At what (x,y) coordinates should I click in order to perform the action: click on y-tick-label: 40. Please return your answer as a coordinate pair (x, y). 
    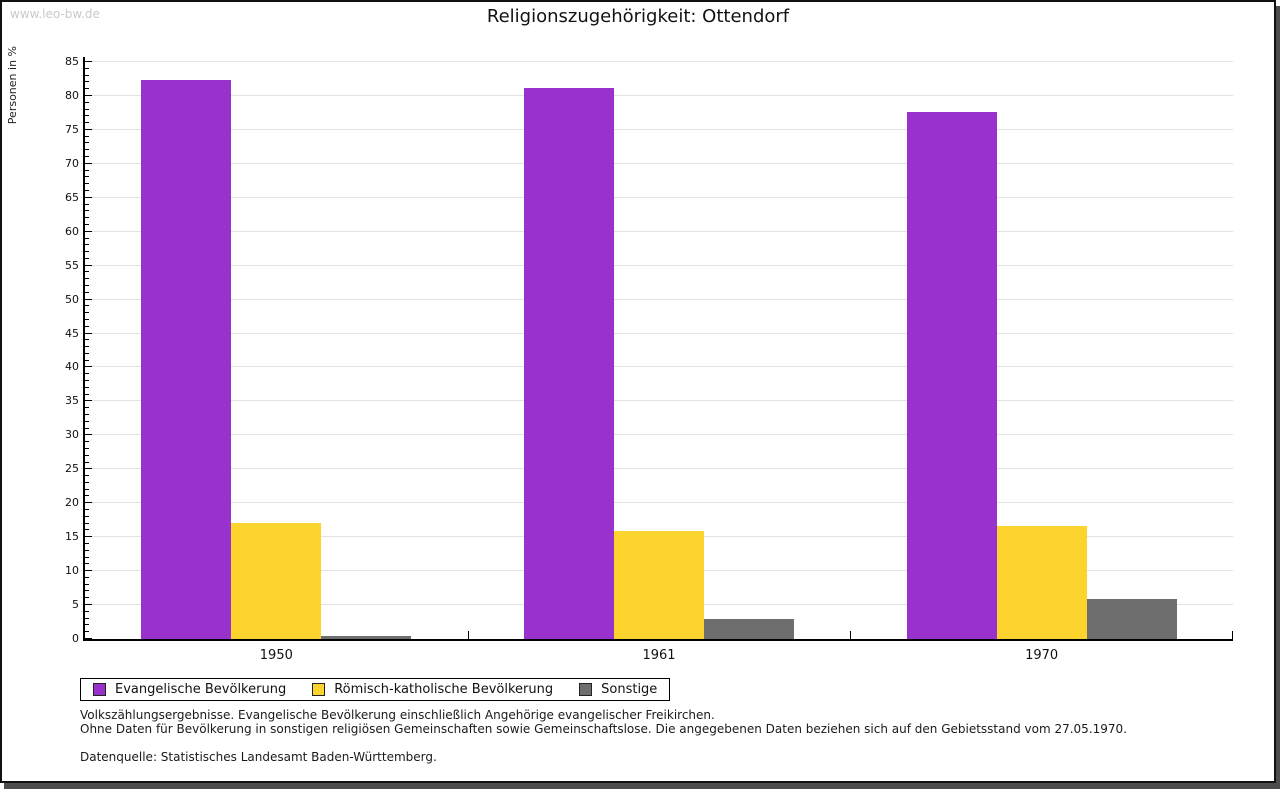
    Looking at the image, I should click on (72, 367).